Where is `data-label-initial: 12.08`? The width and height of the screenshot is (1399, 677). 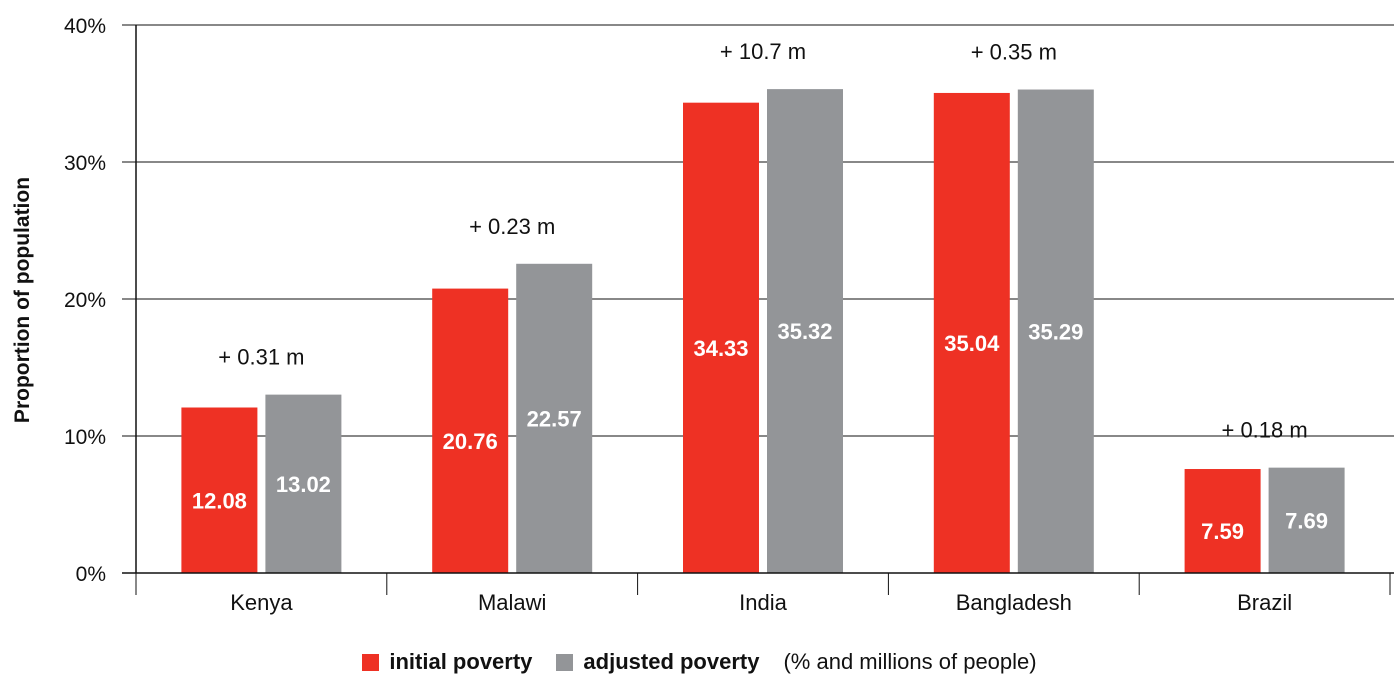 data-label-initial: 12.08 is located at coordinates (219, 500).